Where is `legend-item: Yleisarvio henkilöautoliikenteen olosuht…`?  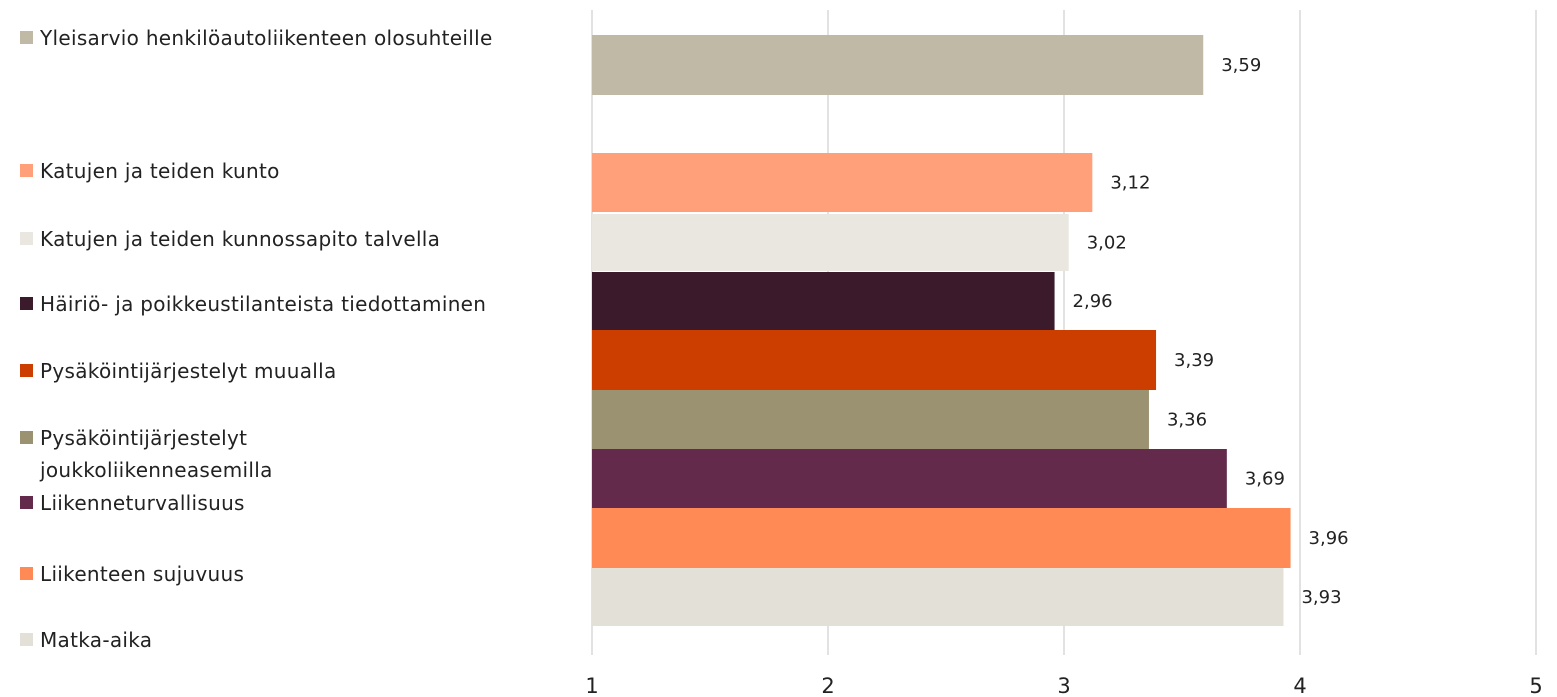 legend-item: Yleisarvio henkilöautoliikenteen olosuht… is located at coordinates (300, 38).